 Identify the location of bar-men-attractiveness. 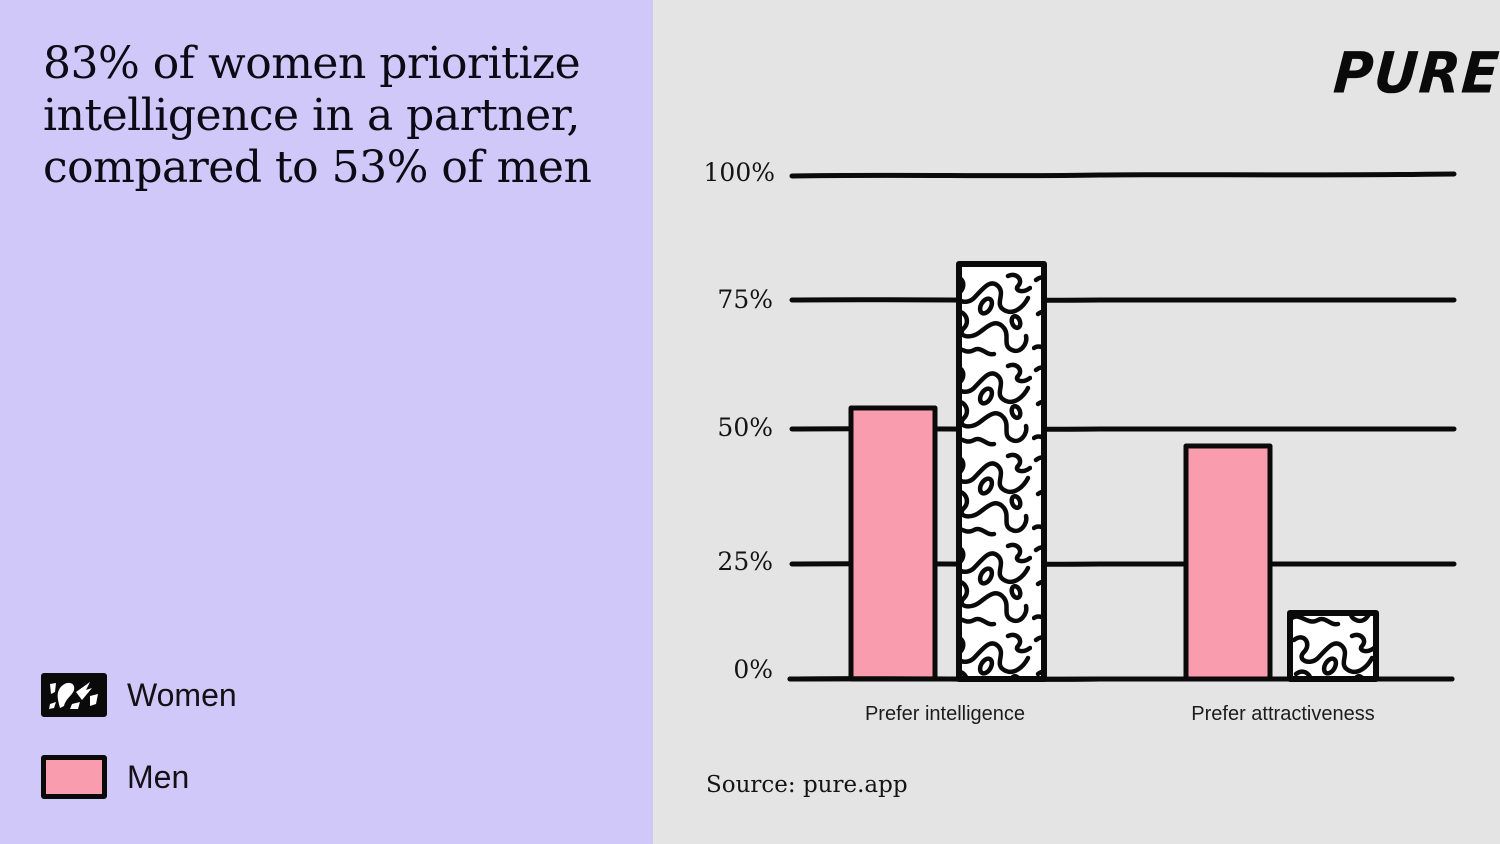
(1228, 562).